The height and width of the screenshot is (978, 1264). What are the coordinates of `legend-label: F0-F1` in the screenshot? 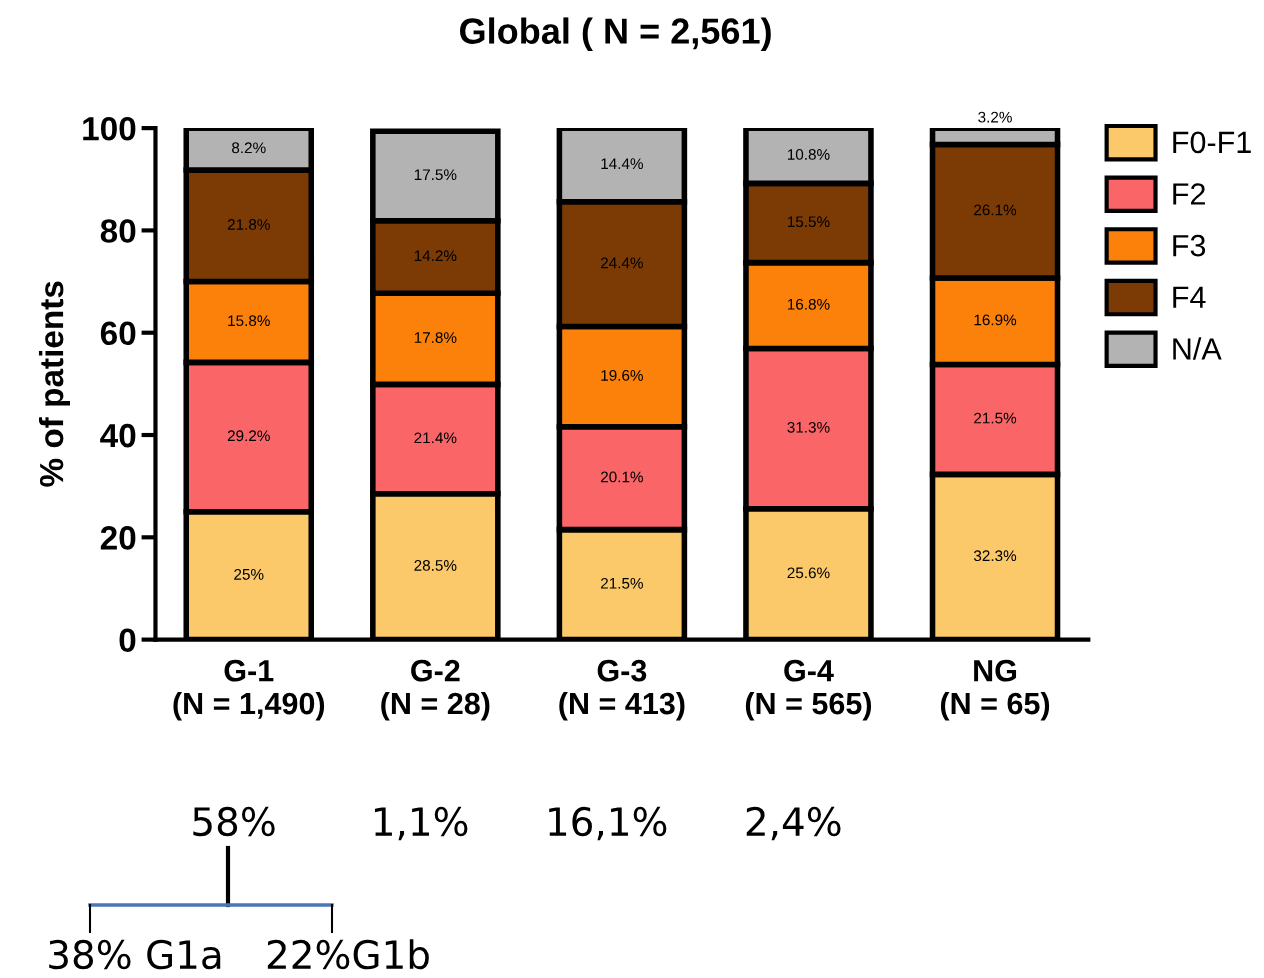 It's located at (1212, 142).